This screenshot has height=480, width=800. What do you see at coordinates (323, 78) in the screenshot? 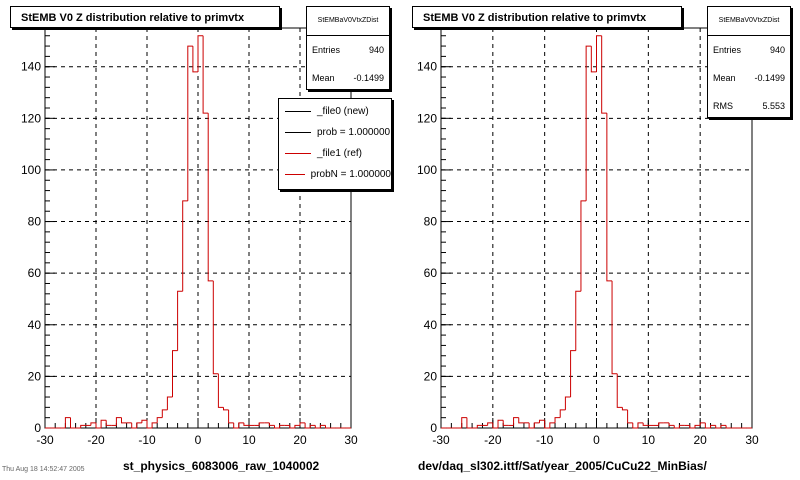
I see `left-stats-mean-label: Mean` at bounding box center [323, 78].